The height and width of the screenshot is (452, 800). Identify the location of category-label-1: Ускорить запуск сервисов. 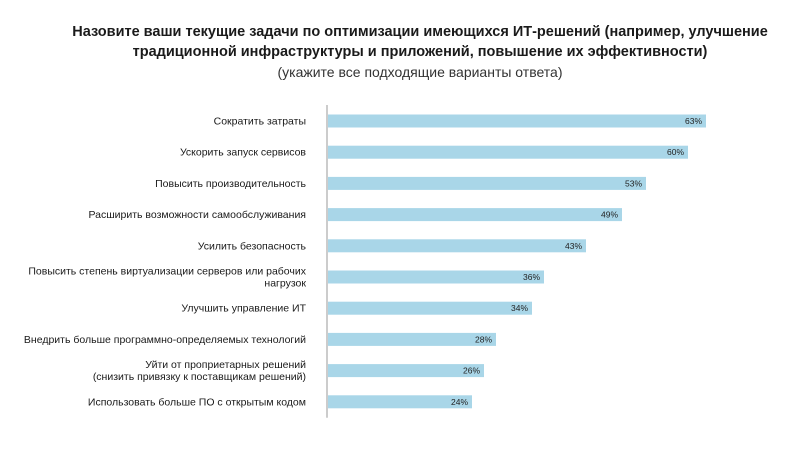
(243, 153).